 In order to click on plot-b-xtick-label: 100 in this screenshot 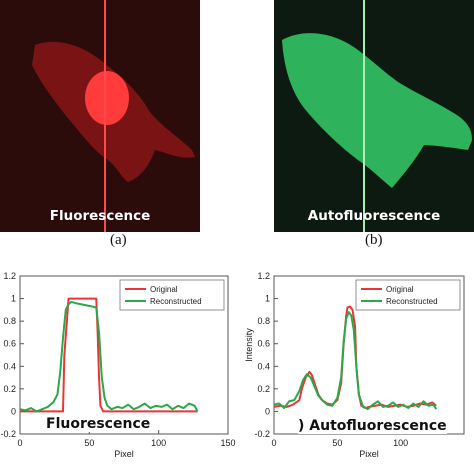, I will do `click(400, 443)`.